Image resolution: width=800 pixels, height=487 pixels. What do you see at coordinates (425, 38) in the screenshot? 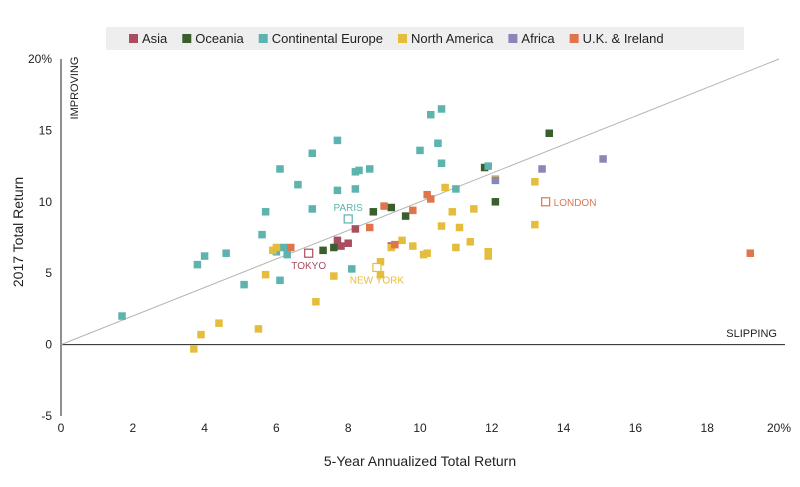
I see `legend-background` at bounding box center [425, 38].